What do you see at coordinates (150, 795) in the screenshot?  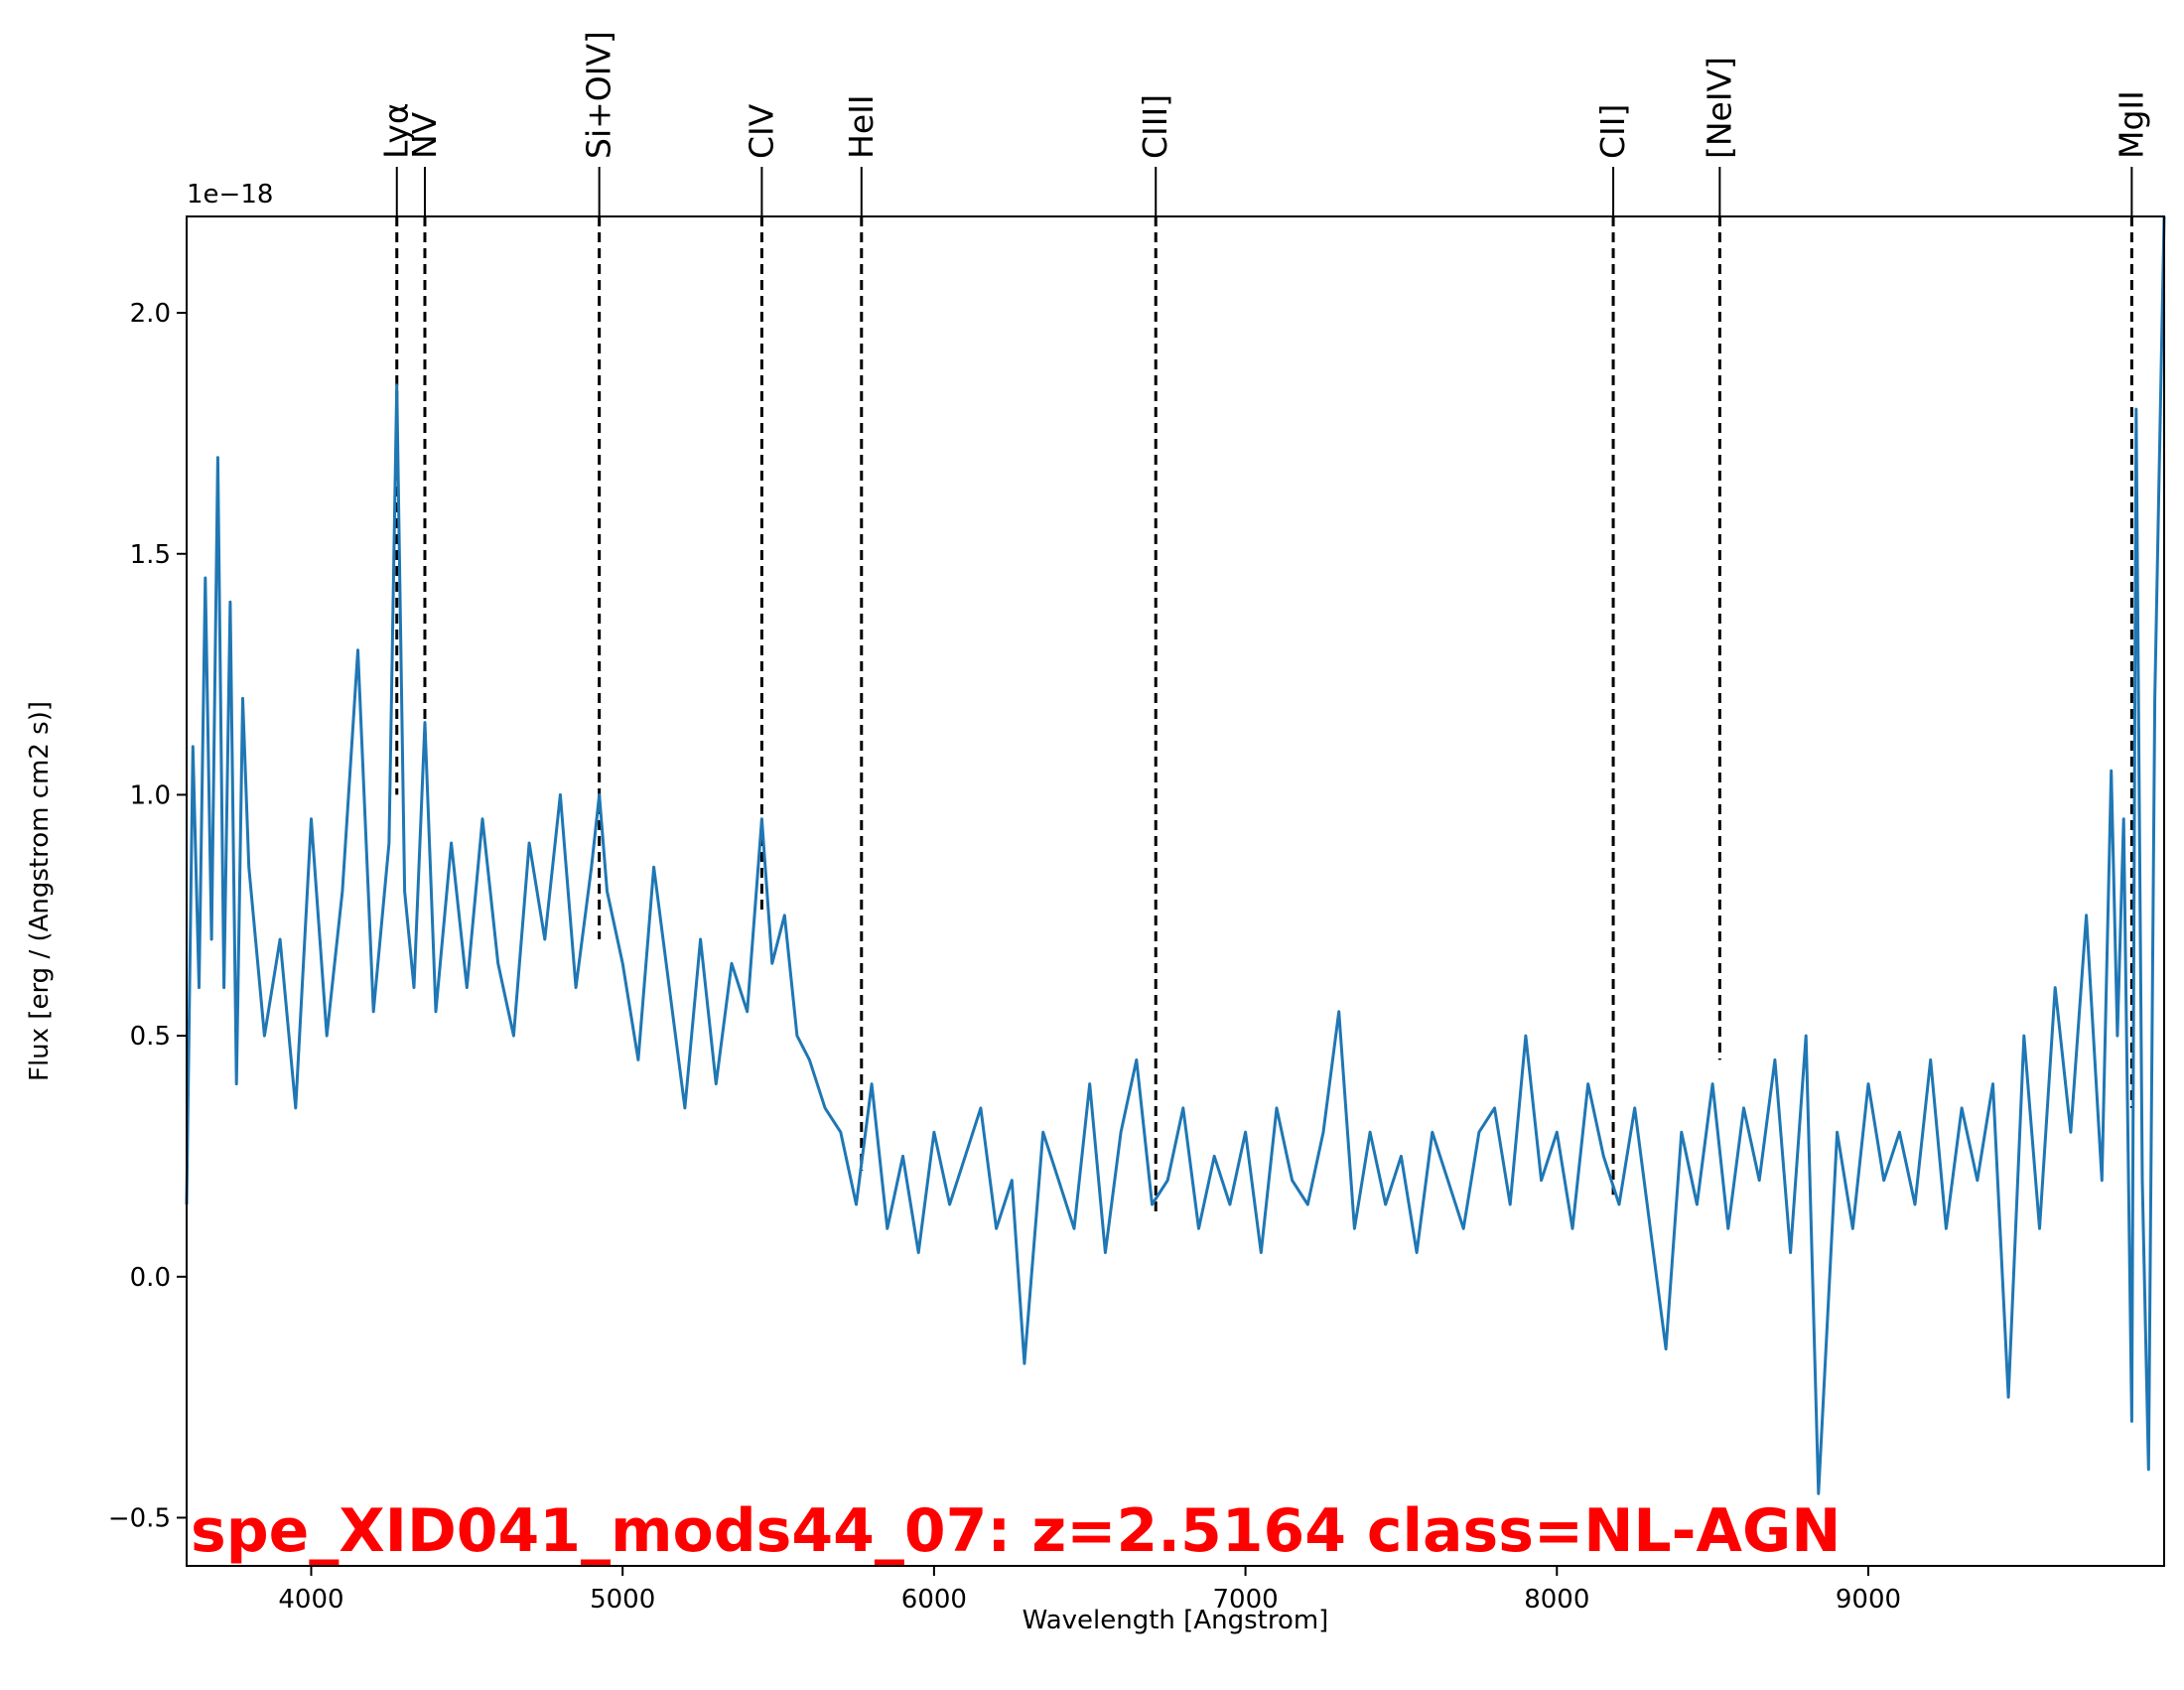 I see `y-tick-label: 1.0` at bounding box center [150, 795].